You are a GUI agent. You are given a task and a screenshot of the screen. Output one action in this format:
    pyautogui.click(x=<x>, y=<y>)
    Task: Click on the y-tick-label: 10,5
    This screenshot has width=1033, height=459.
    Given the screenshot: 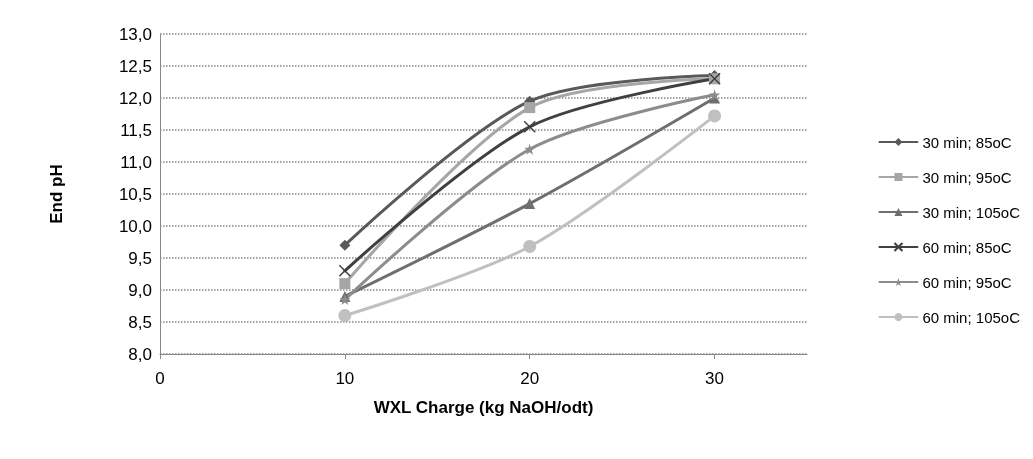 What is the action you would take?
    pyautogui.click(x=135, y=194)
    